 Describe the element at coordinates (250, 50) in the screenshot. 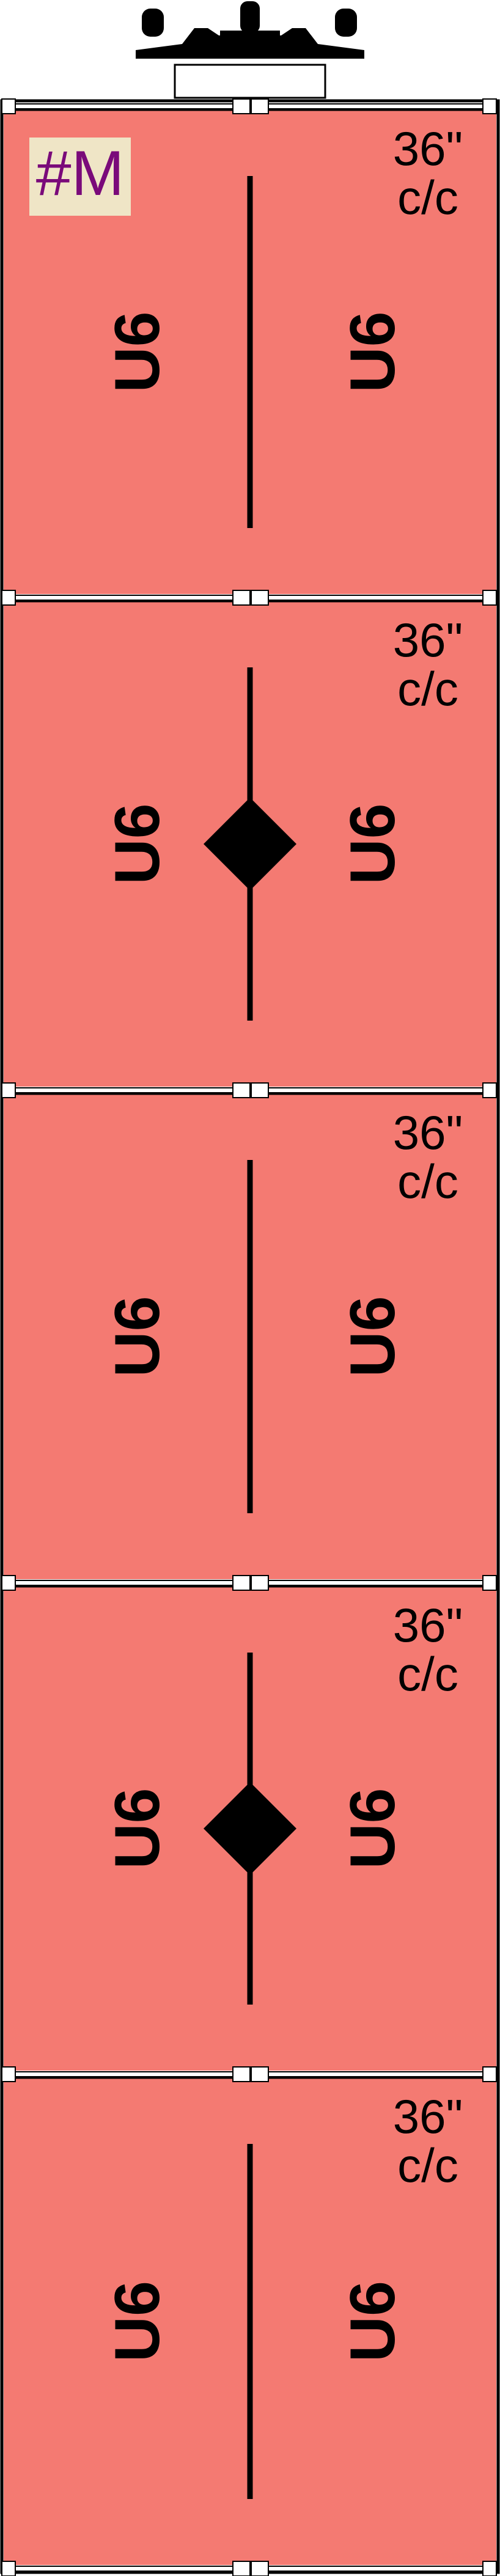

I see `truss-hanger-icon` at that location.